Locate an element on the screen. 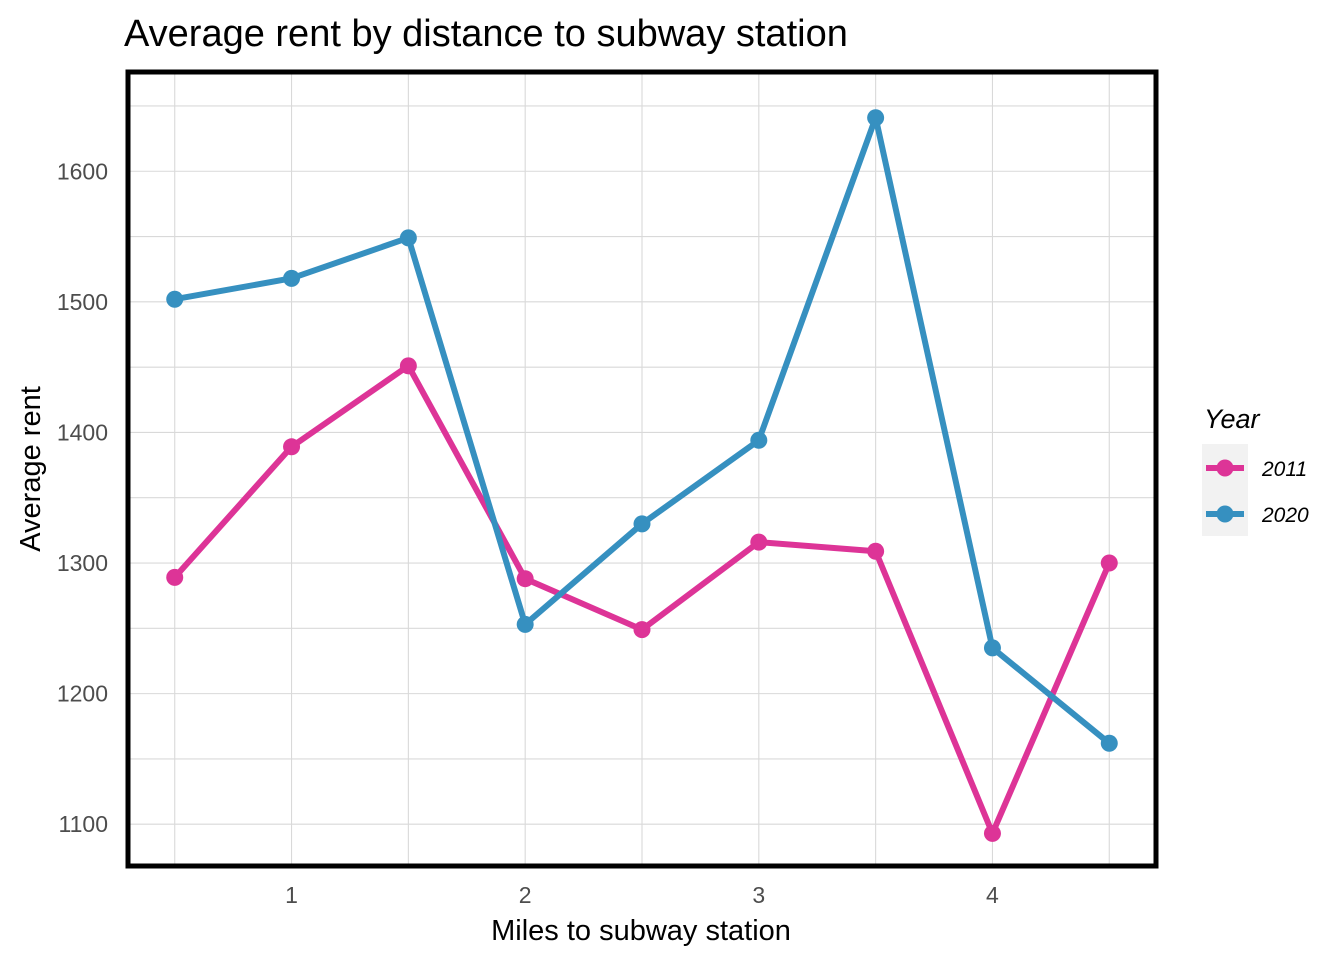 The width and height of the screenshot is (1344, 960). y-tick-label: 1400 is located at coordinates (82, 432).